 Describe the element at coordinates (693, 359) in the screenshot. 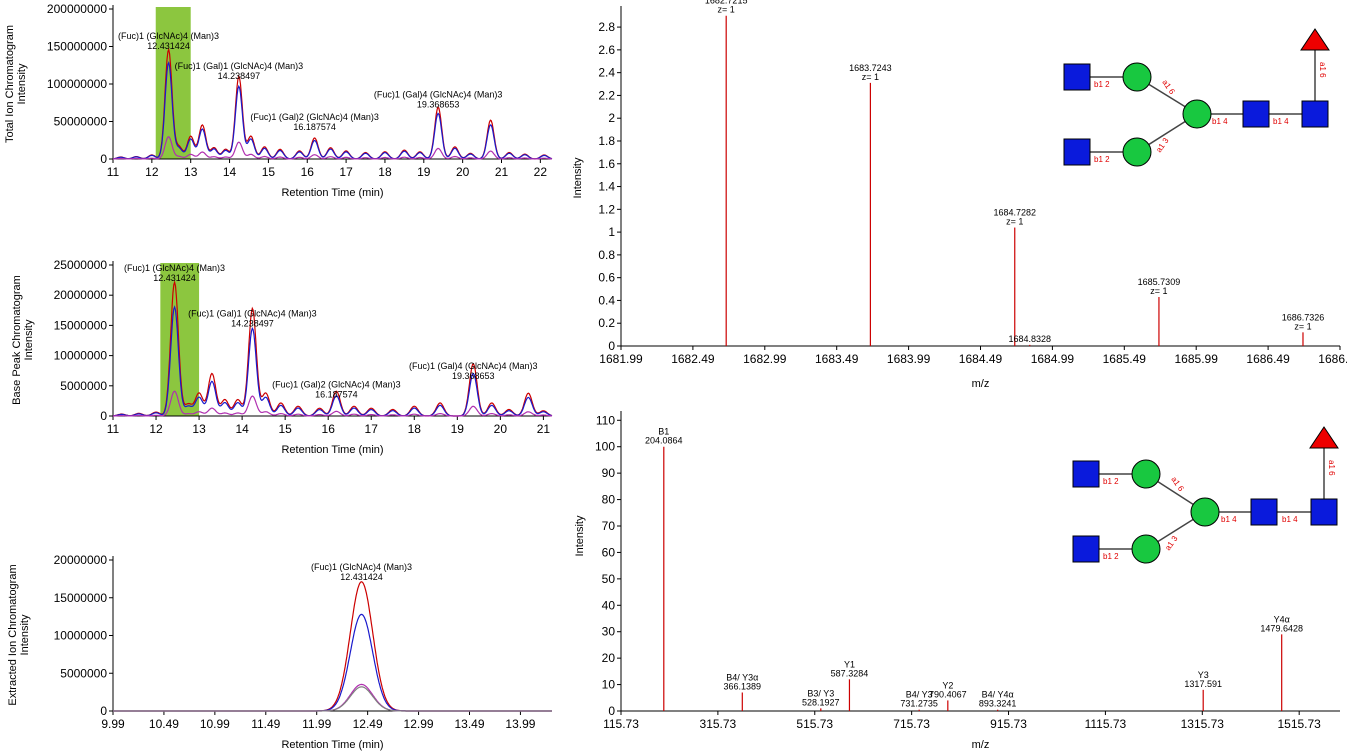

I see `x-tick-label: 1682.49` at that location.